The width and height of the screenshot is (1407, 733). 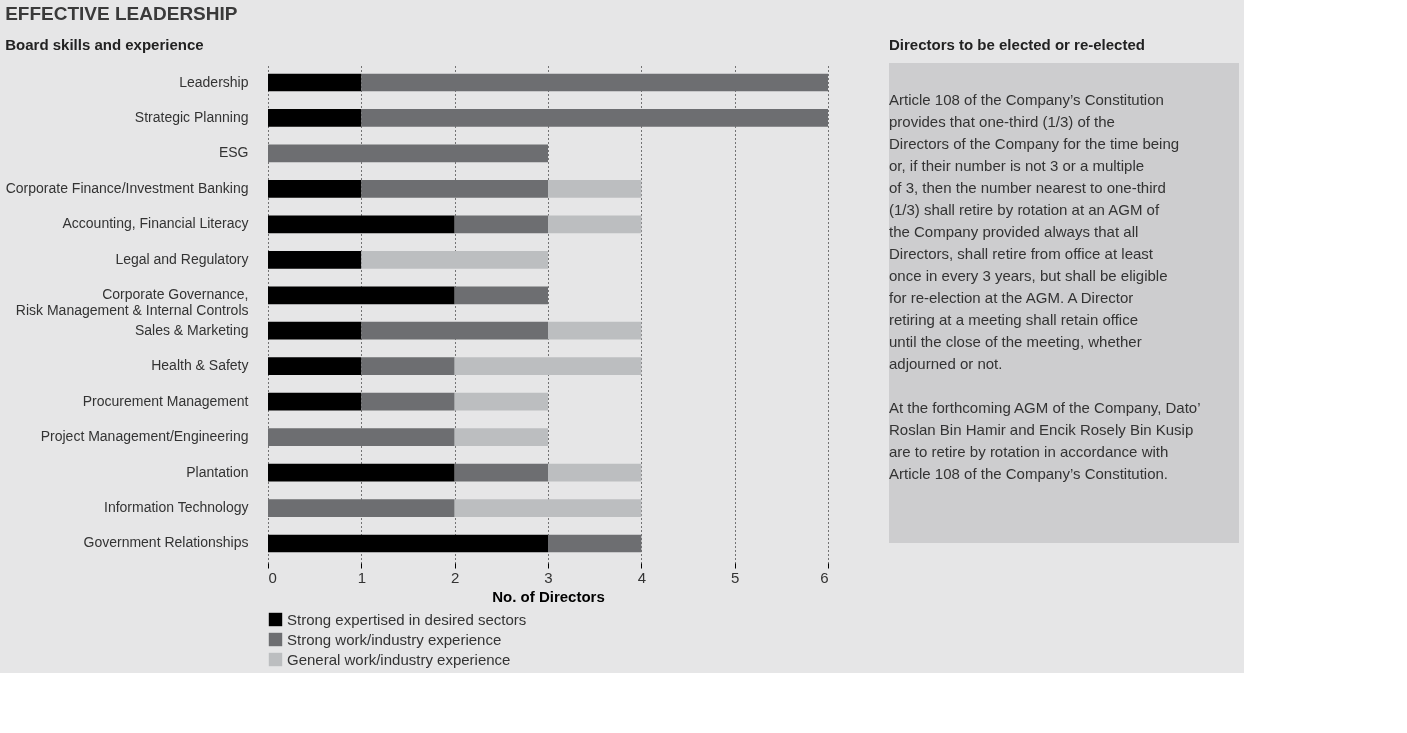 What do you see at coordinates (182, 258) in the screenshot?
I see `y-tick-label: Legal and Regulatory` at bounding box center [182, 258].